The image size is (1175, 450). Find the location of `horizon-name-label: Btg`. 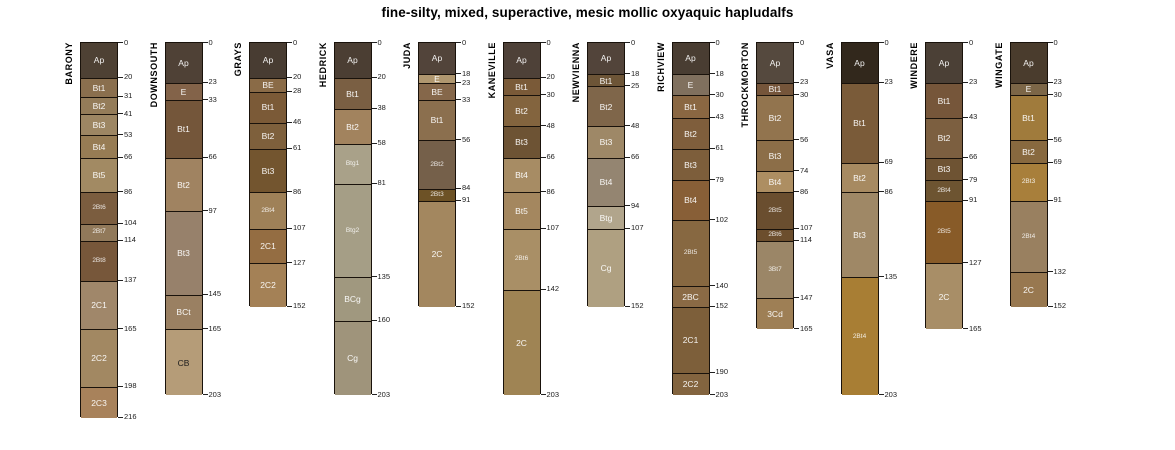

horizon-name-label: Btg is located at coordinates (606, 217).